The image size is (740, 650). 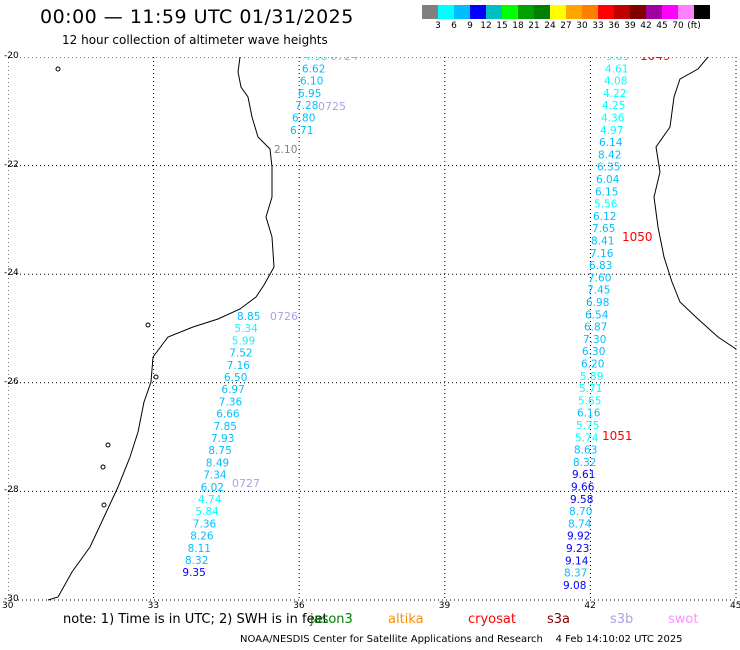 What do you see at coordinates (11, 273) in the screenshot?
I see `latitude-tick-label: -24` at bounding box center [11, 273].